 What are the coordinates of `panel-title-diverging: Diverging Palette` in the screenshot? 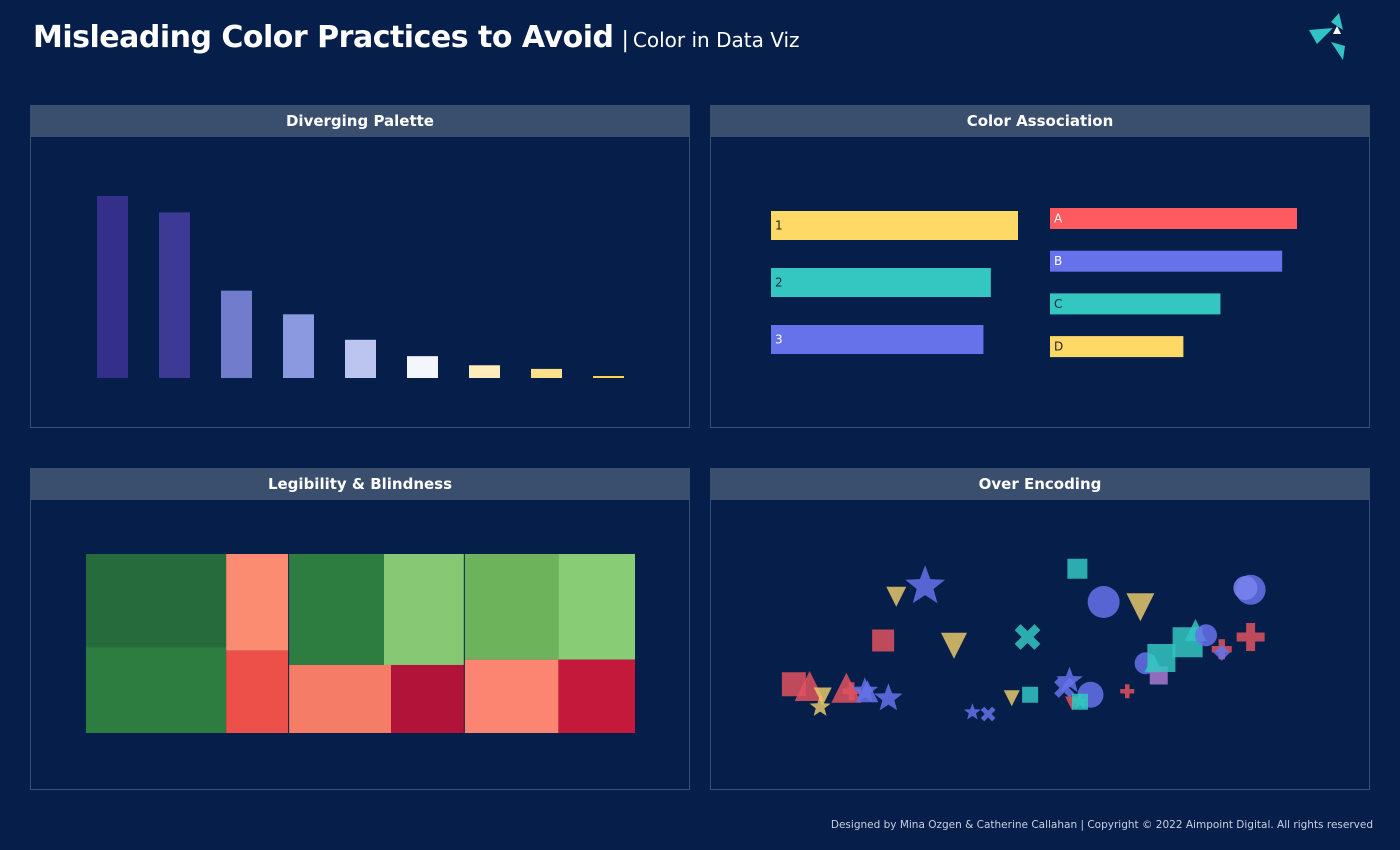 It's located at (360, 121).